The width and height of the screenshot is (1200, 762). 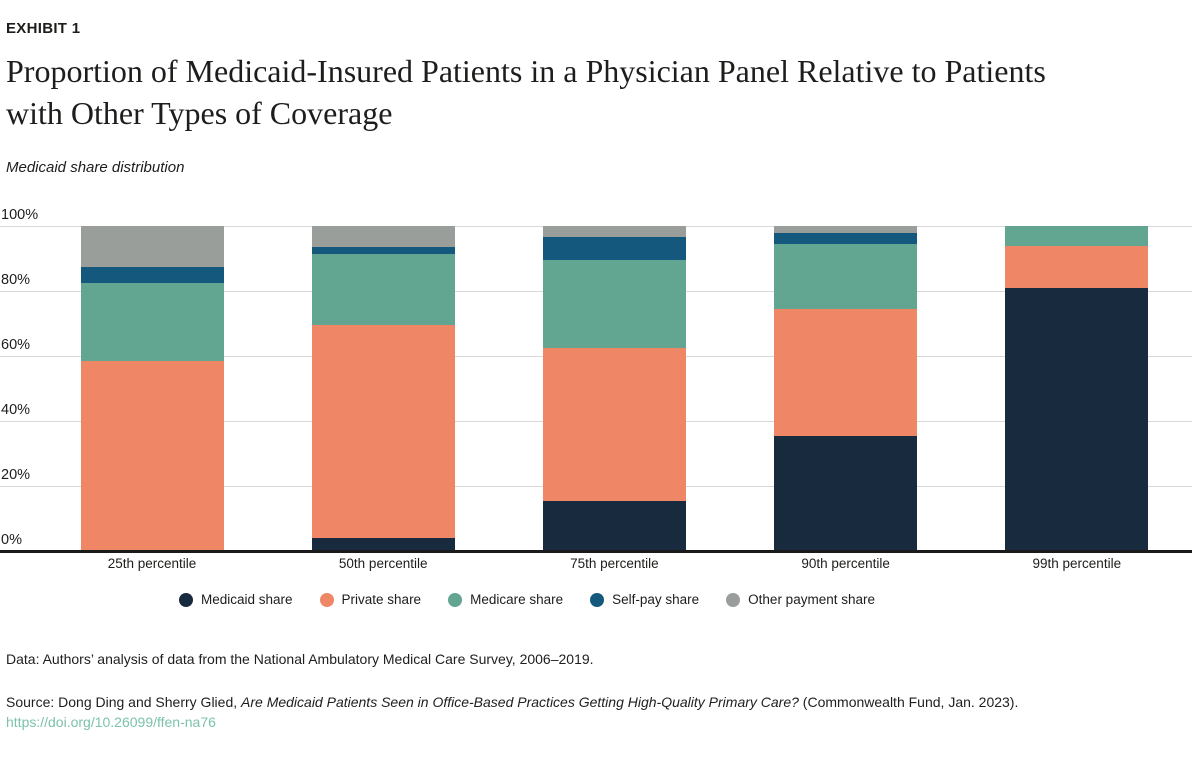 What do you see at coordinates (246, 599) in the screenshot?
I see `legend-label: Medicaid share` at bounding box center [246, 599].